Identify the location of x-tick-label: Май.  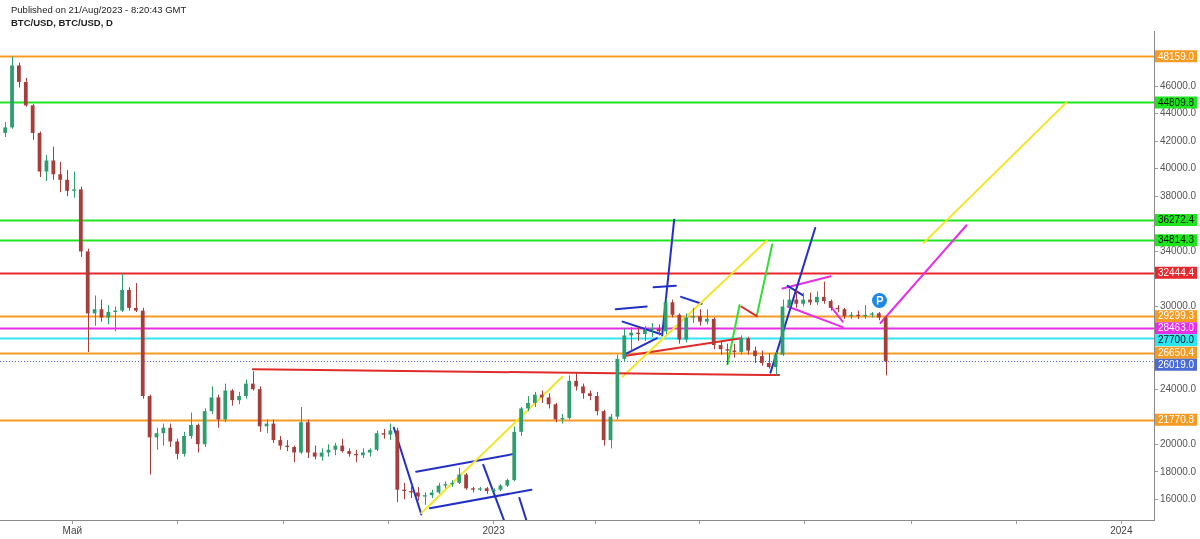
(72, 530).